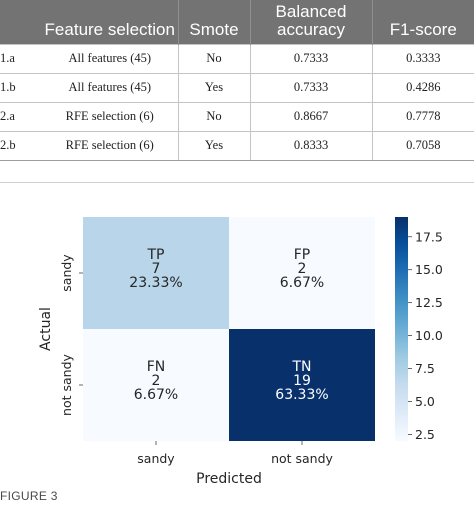 This screenshot has width=474, height=508. Describe the element at coordinates (429, 269) in the screenshot. I see `colorbar-tick-label: 15.0` at that location.